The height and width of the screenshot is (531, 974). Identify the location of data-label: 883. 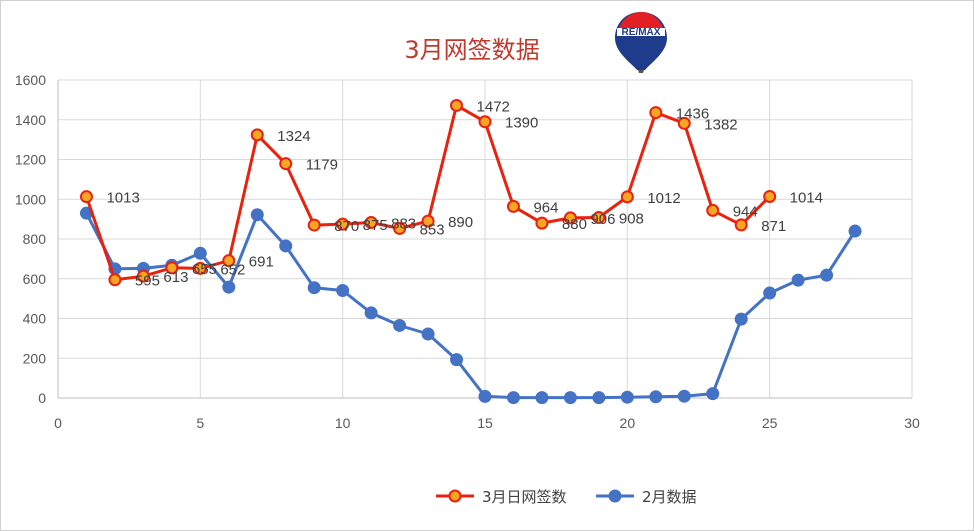
(403, 224).